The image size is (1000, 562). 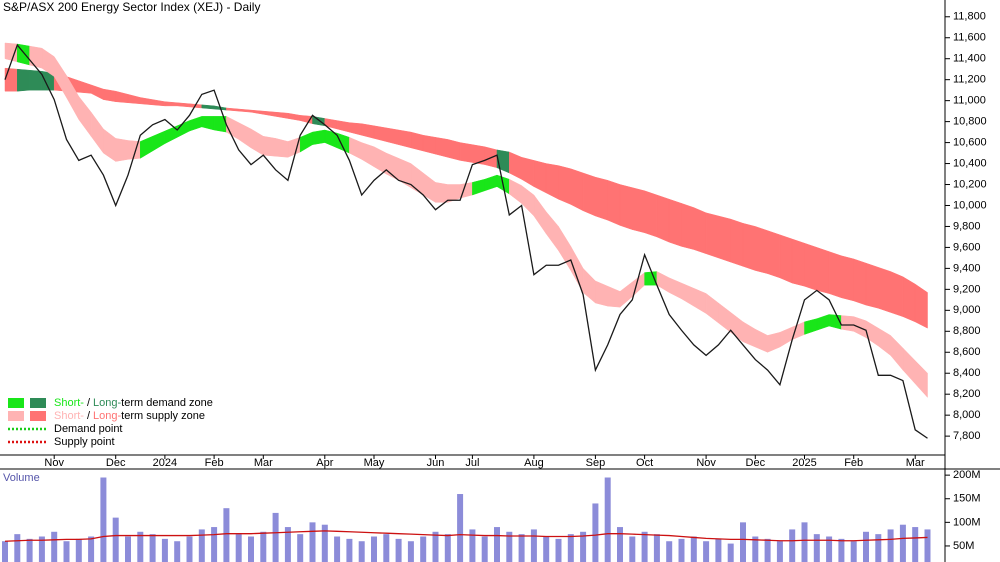 I want to click on y-tick-label: 200M, so click(x=967, y=475).